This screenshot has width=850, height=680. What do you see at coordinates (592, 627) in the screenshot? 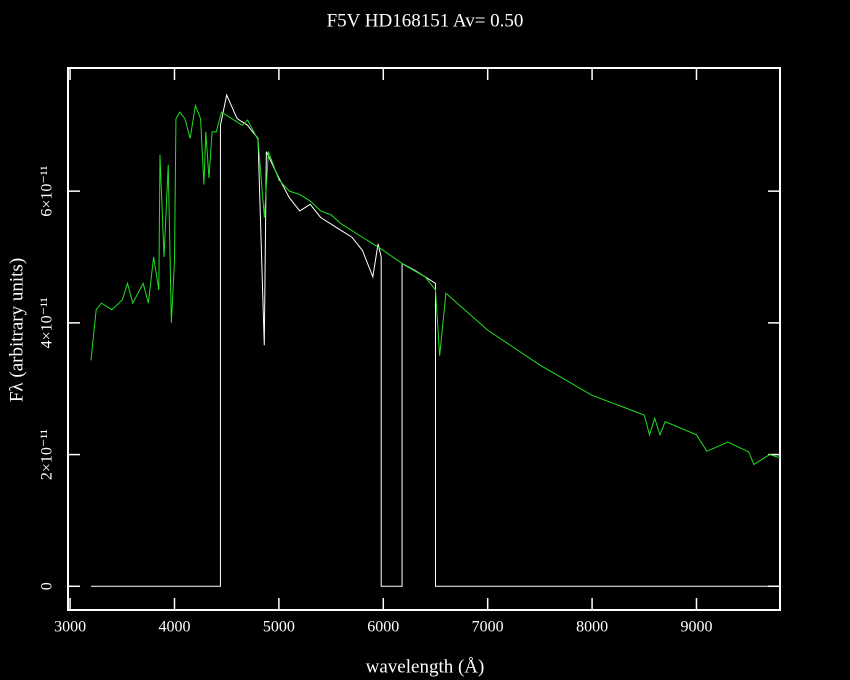
I see `x-tick-label: 8000` at bounding box center [592, 627].